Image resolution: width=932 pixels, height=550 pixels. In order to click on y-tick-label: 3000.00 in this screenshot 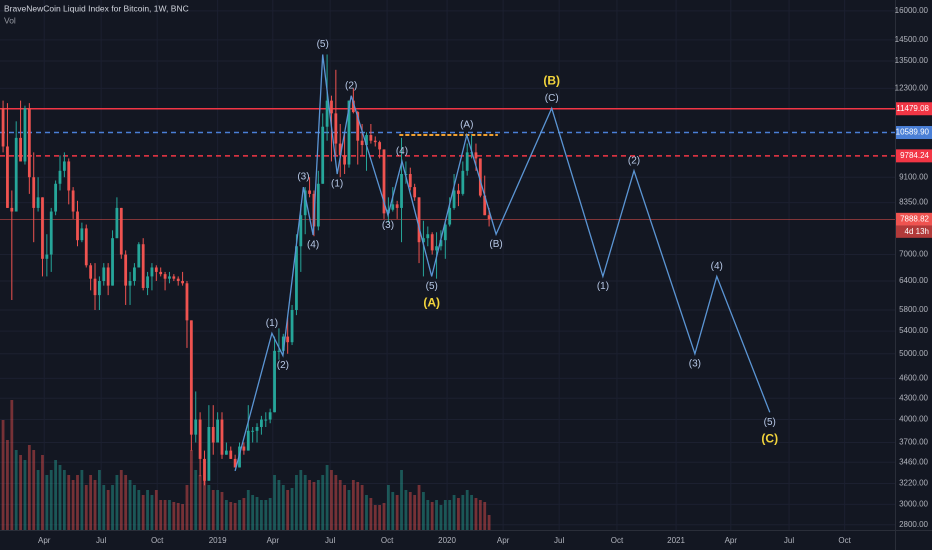, I will do `click(913, 503)`.